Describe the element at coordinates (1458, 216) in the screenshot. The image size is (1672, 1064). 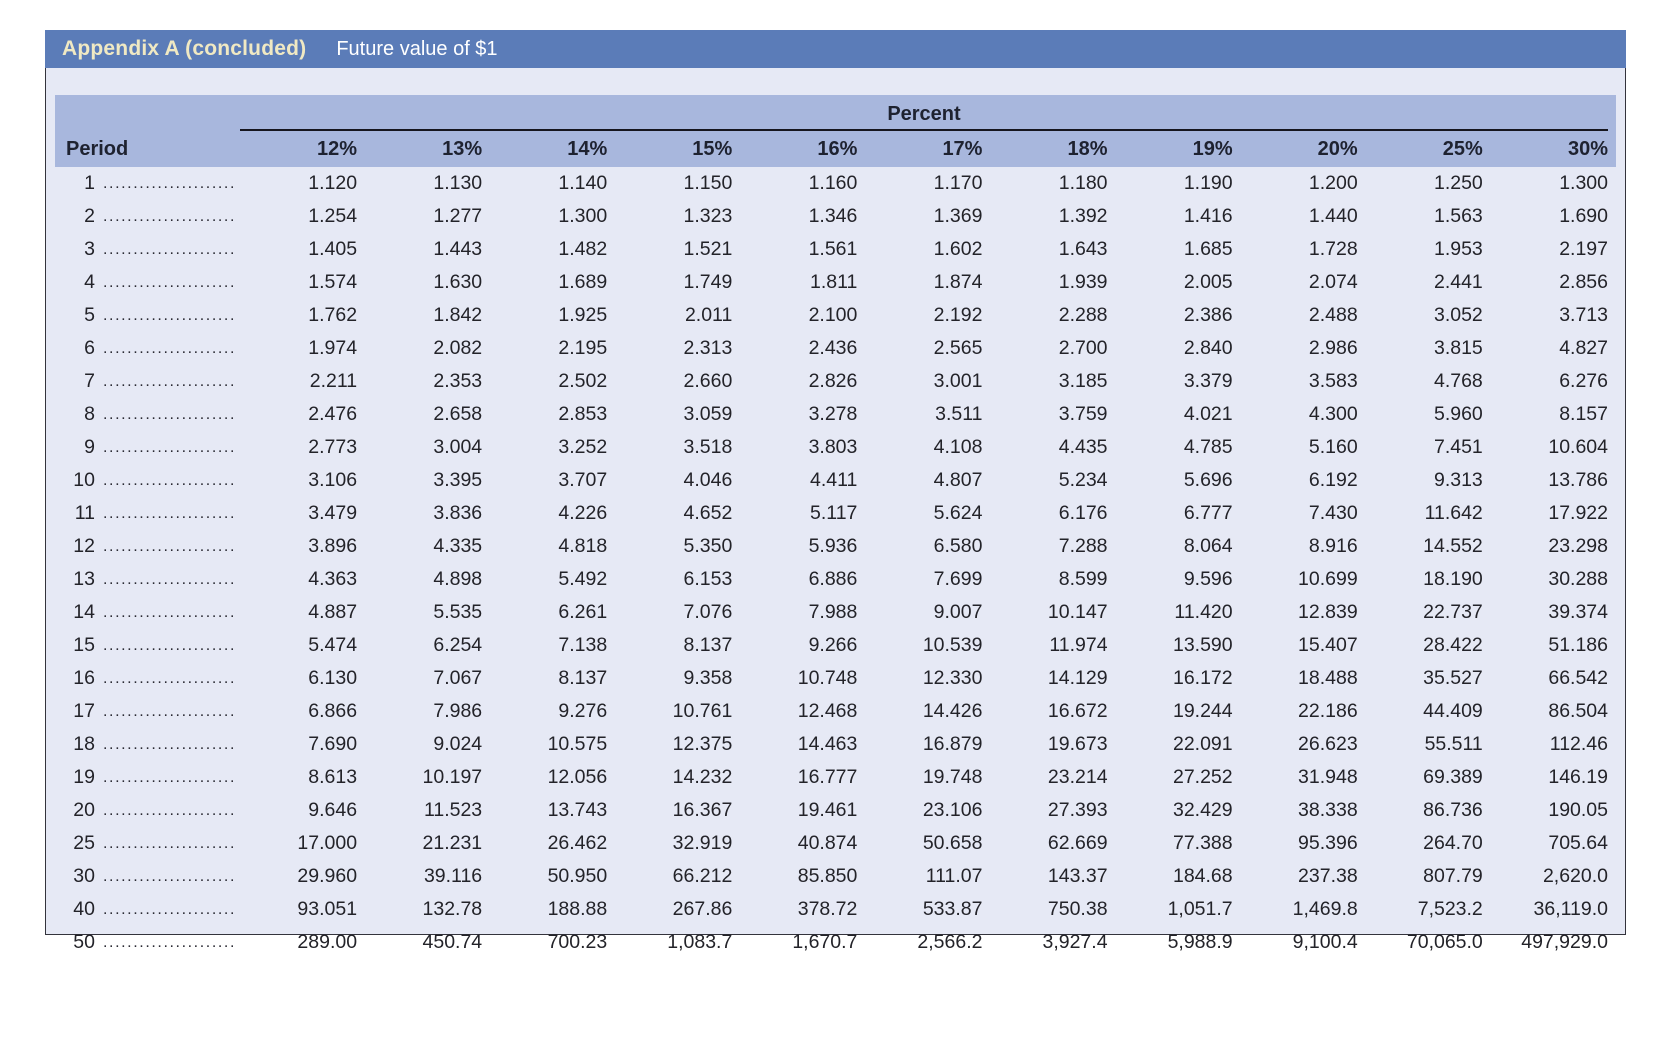
I see `factor-cell: 1.563` at that location.